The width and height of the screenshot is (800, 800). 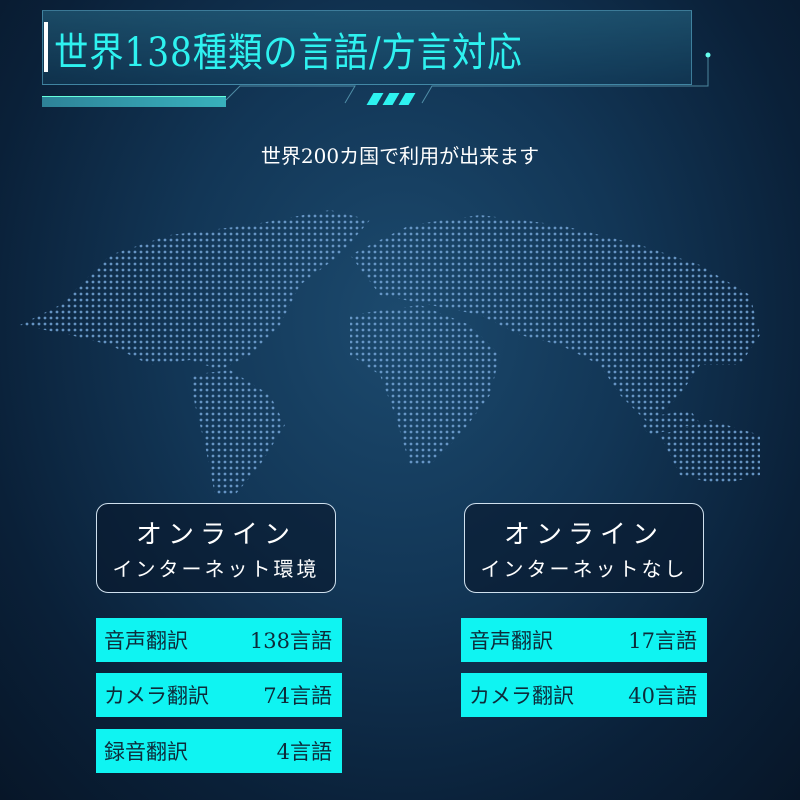 I want to click on feature-value: 138言語, so click(x=290, y=641).